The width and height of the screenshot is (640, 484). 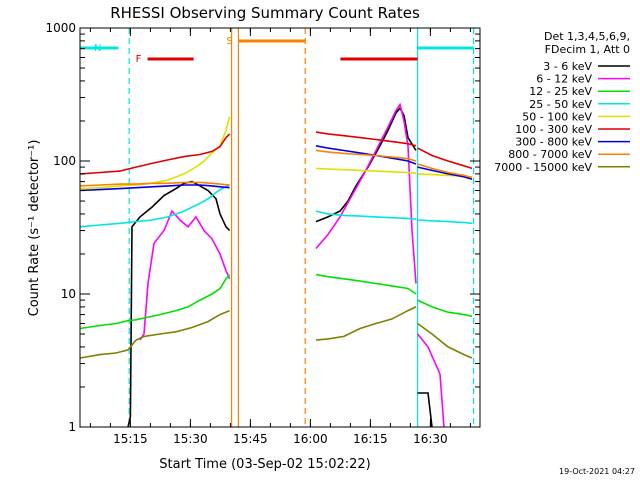 What do you see at coordinates (72, 427) in the screenshot?
I see `y-tick-label: 1` at bounding box center [72, 427].